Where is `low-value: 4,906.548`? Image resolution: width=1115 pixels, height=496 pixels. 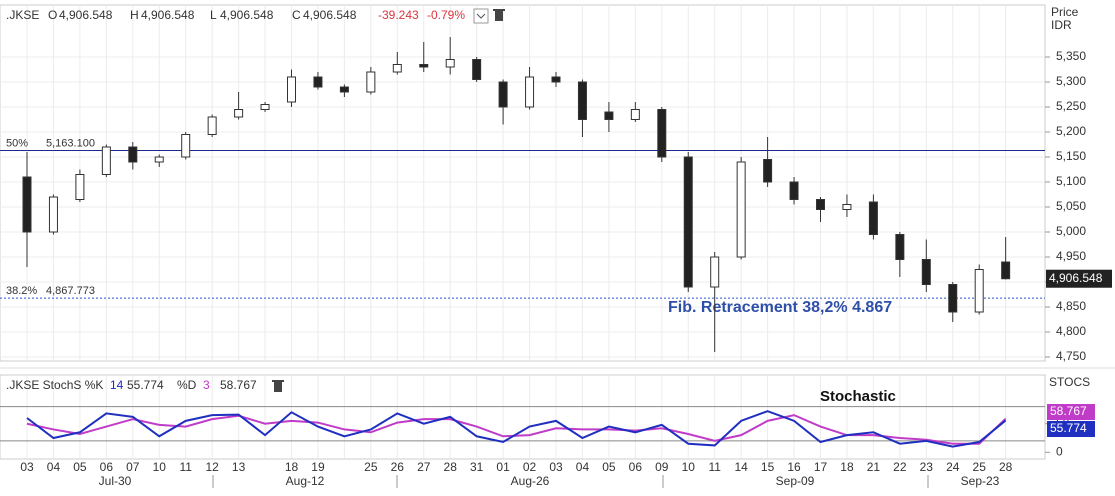 low-value: 4,906.548 is located at coordinates (247, 15).